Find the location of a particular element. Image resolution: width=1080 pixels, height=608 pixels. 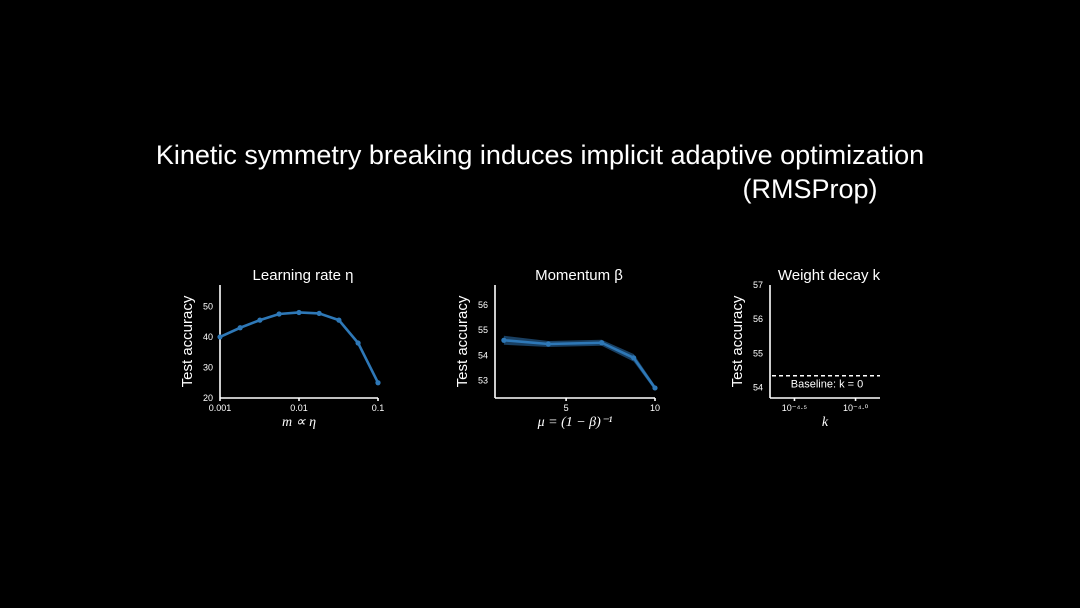

y-tick-label: 30 is located at coordinates (208, 367).